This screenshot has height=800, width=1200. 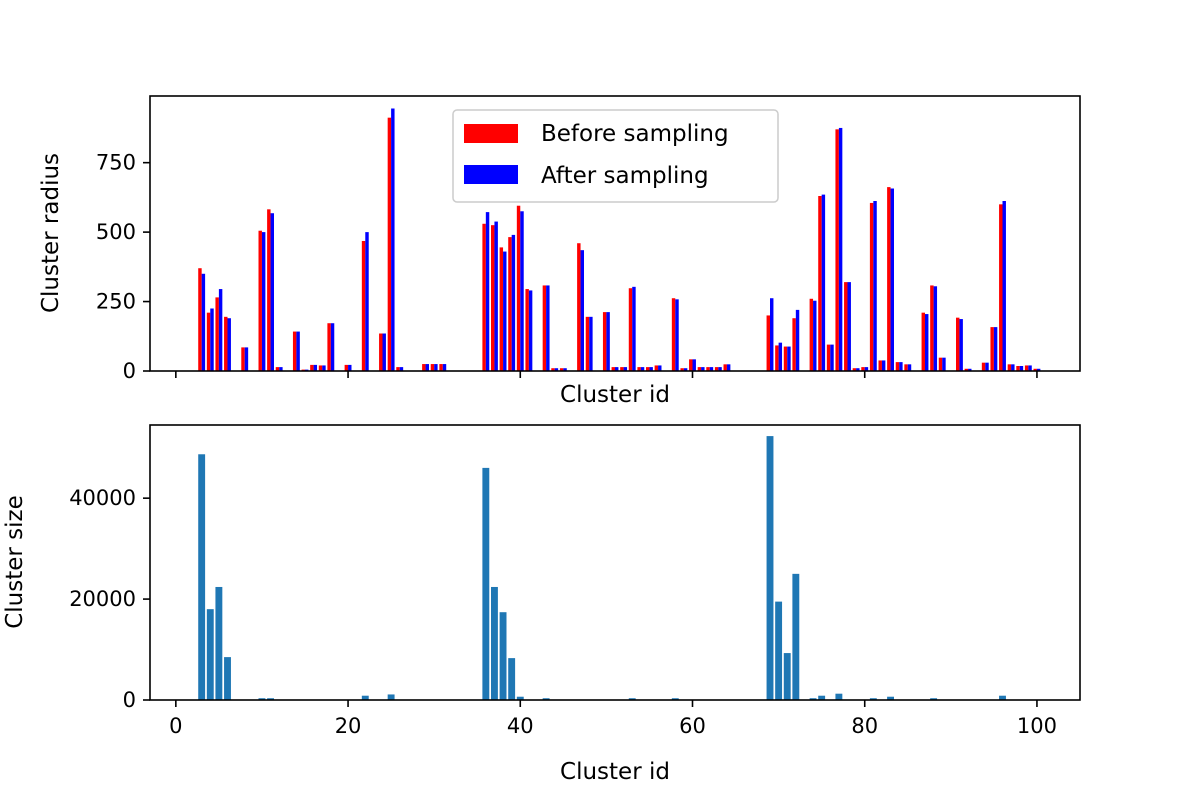 What do you see at coordinates (109, 599) in the screenshot?
I see `size-y-ticks: 0 20000 40000` at bounding box center [109, 599].